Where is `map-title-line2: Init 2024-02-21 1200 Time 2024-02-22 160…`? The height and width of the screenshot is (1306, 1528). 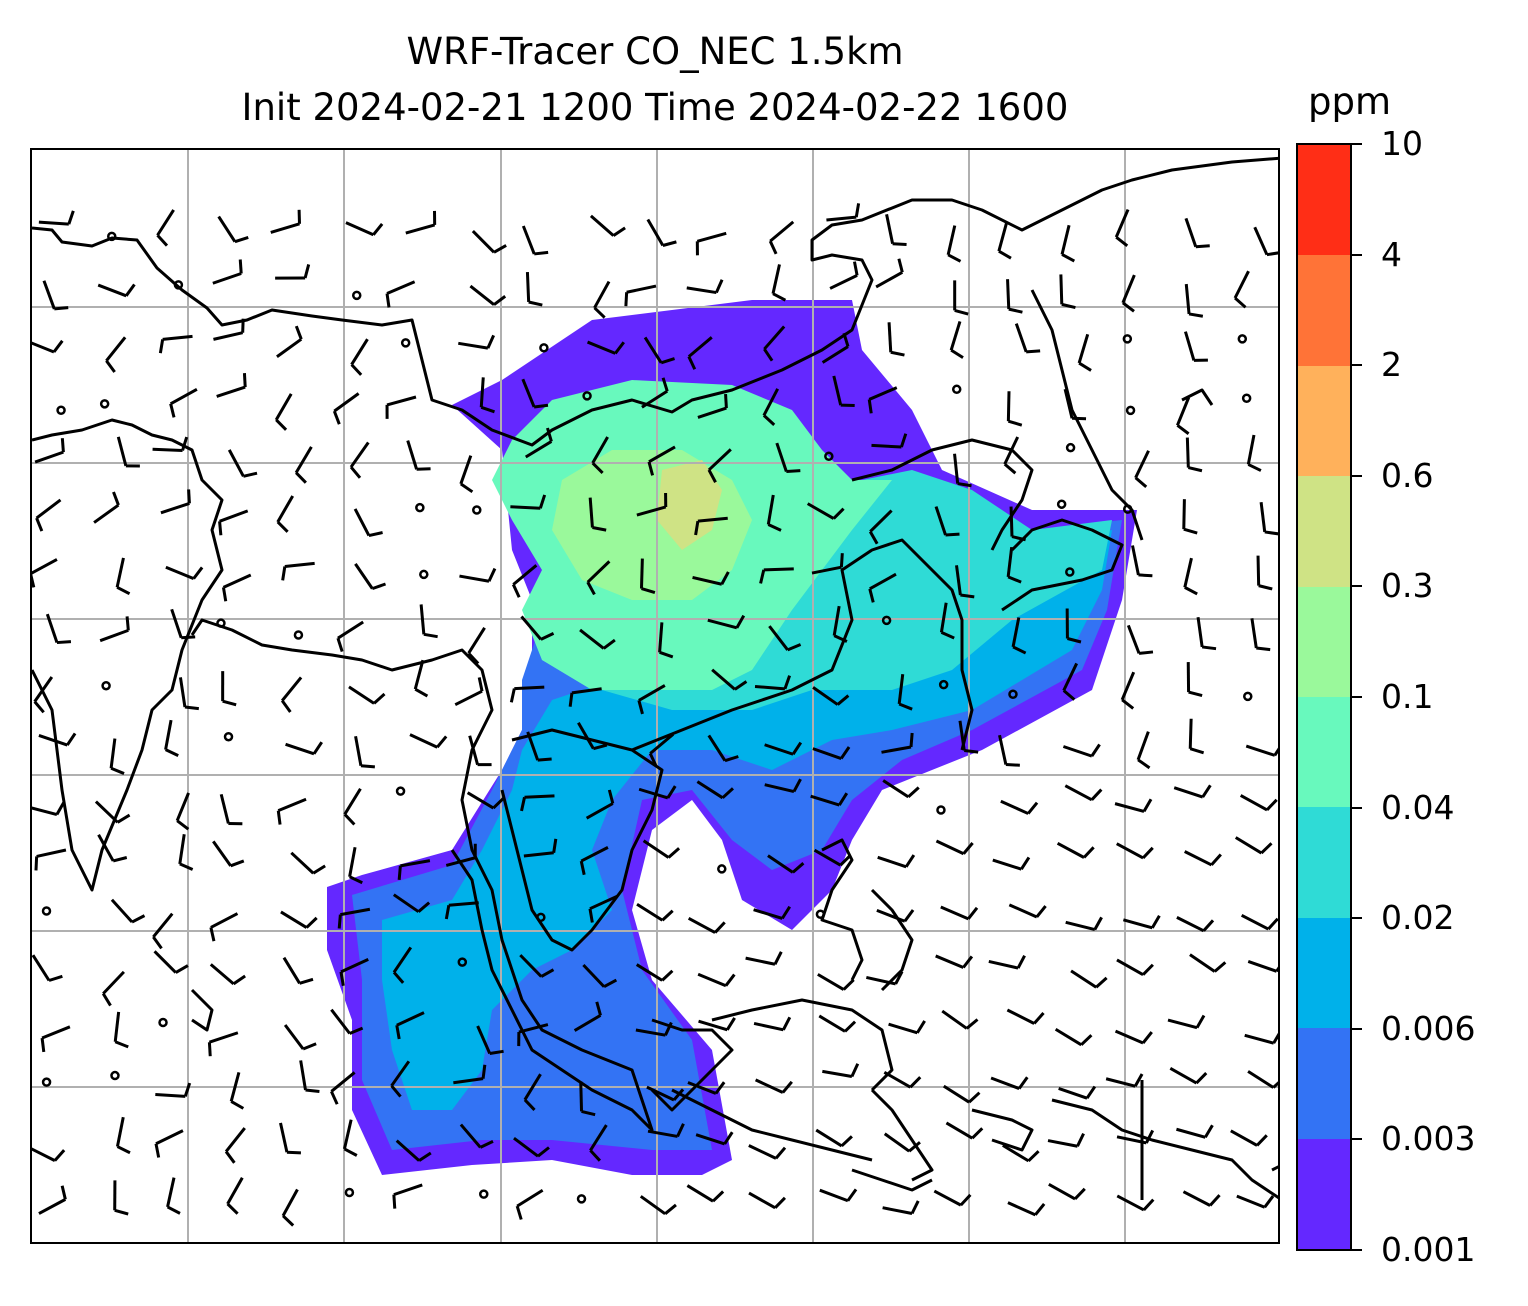 map-title-line2: Init 2024-02-21 1200 Time 2024-02-22 160… is located at coordinates (655, 107).